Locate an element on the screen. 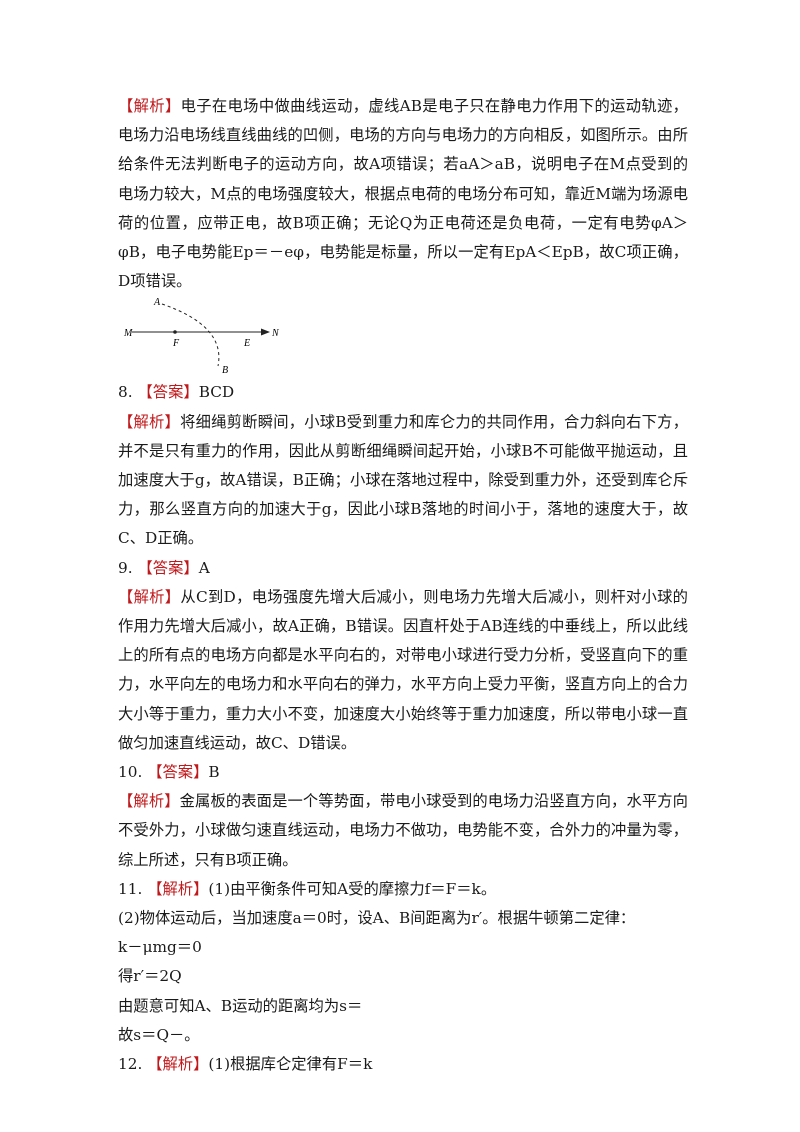  label-M: M is located at coordinates (128, 333).